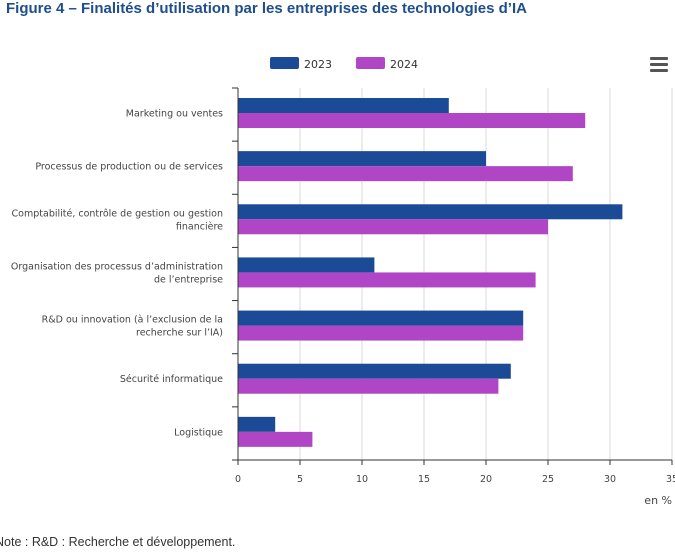  I want to click on x-tick-label: 10, so click(362, 479).